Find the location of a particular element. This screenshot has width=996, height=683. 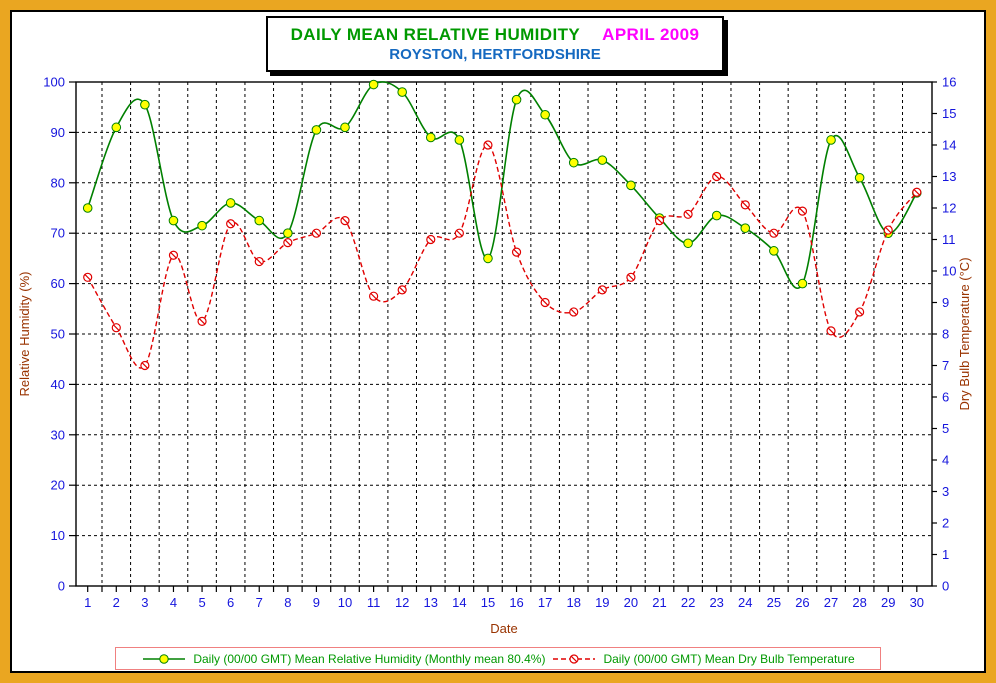

chart-title: DAILY MEAN RELATIVE HUMIDITY is located at coordinates (435, 35).